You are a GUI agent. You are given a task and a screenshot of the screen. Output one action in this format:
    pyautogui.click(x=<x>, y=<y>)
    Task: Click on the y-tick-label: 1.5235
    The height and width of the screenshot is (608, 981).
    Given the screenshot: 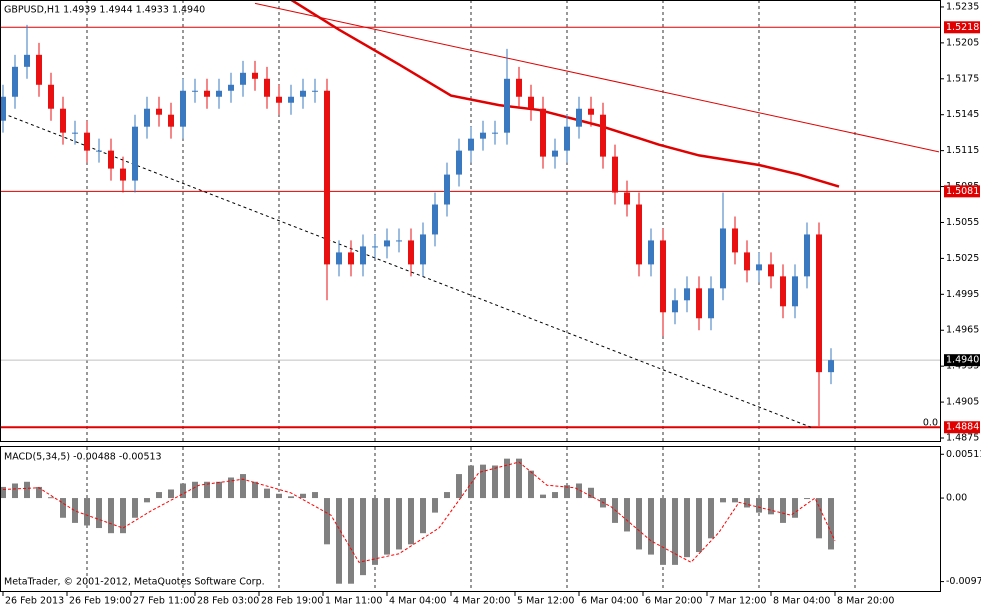 What is the action you would take?
    pyautogui.click(x=962, y=6)
    